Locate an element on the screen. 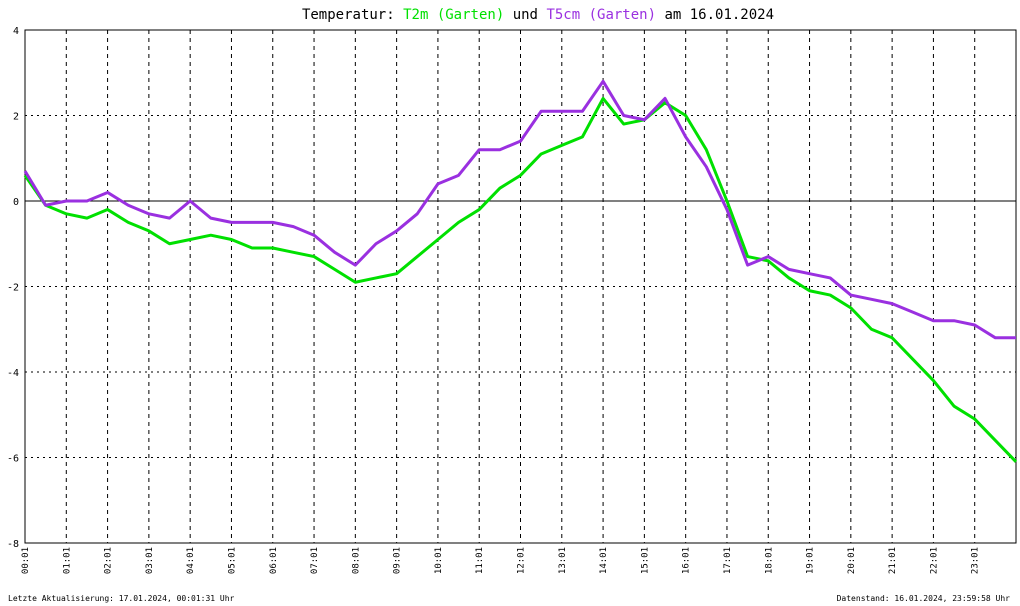  x-tick-label: 02:01 is located at coordinates (109, 560).